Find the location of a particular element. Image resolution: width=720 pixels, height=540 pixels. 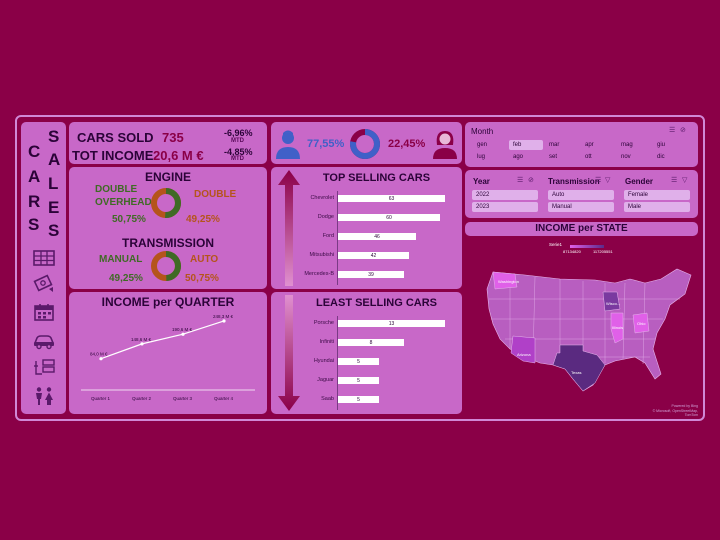

gender-option: Male is located at coordinates (657, 207).